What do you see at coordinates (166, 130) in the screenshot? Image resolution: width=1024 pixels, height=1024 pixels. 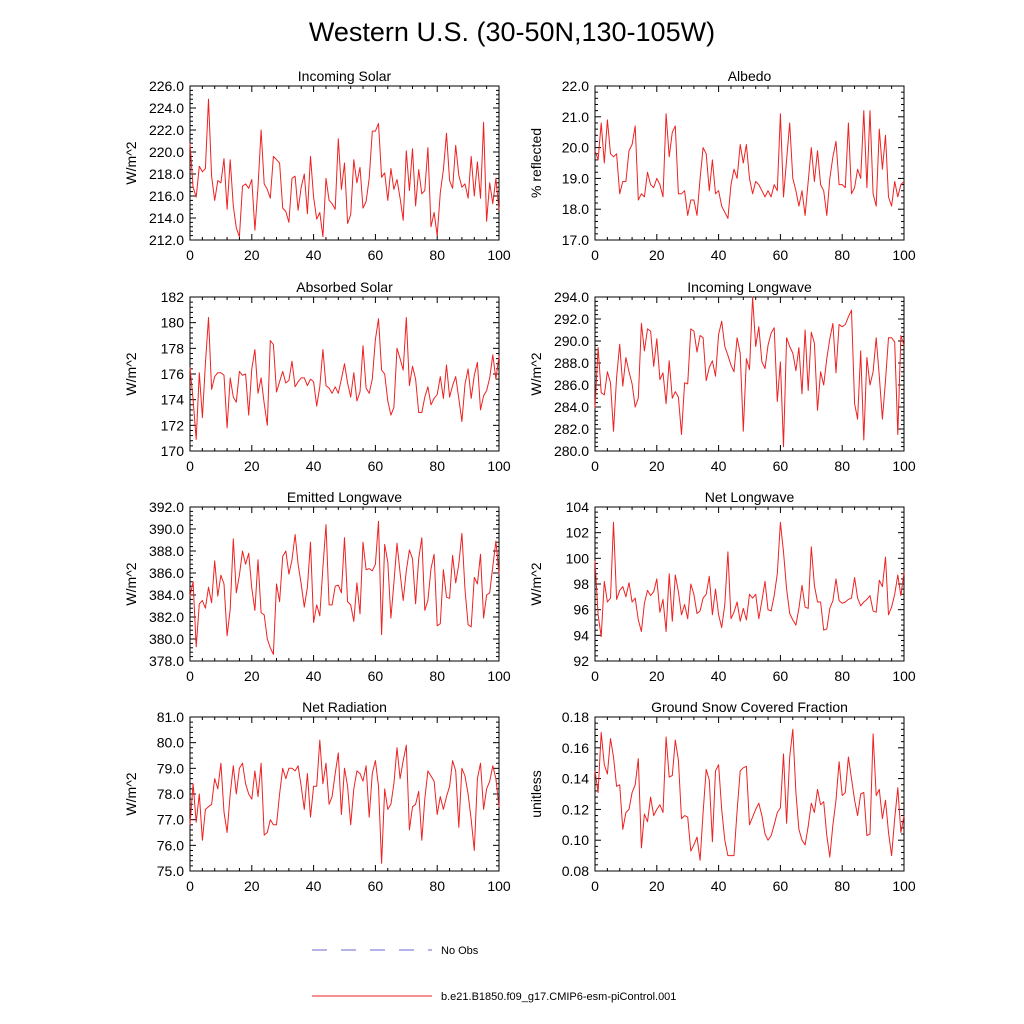 I see `y-tick-label: 222.0` at bounding box center [166, 130].